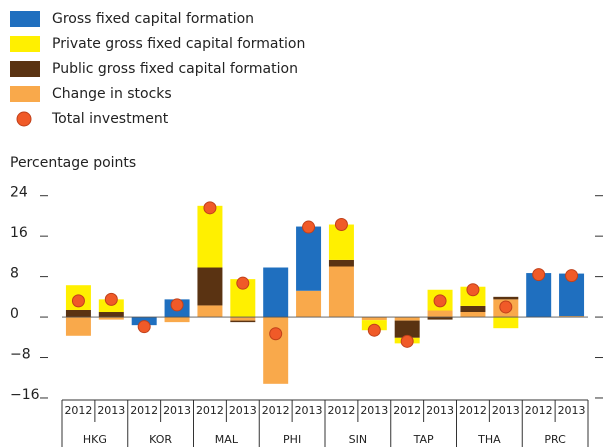  What do you see at coordinates (25, 395) in the screenshot?
I see `y-tick-label: −16` at bounding box center [25, 395].